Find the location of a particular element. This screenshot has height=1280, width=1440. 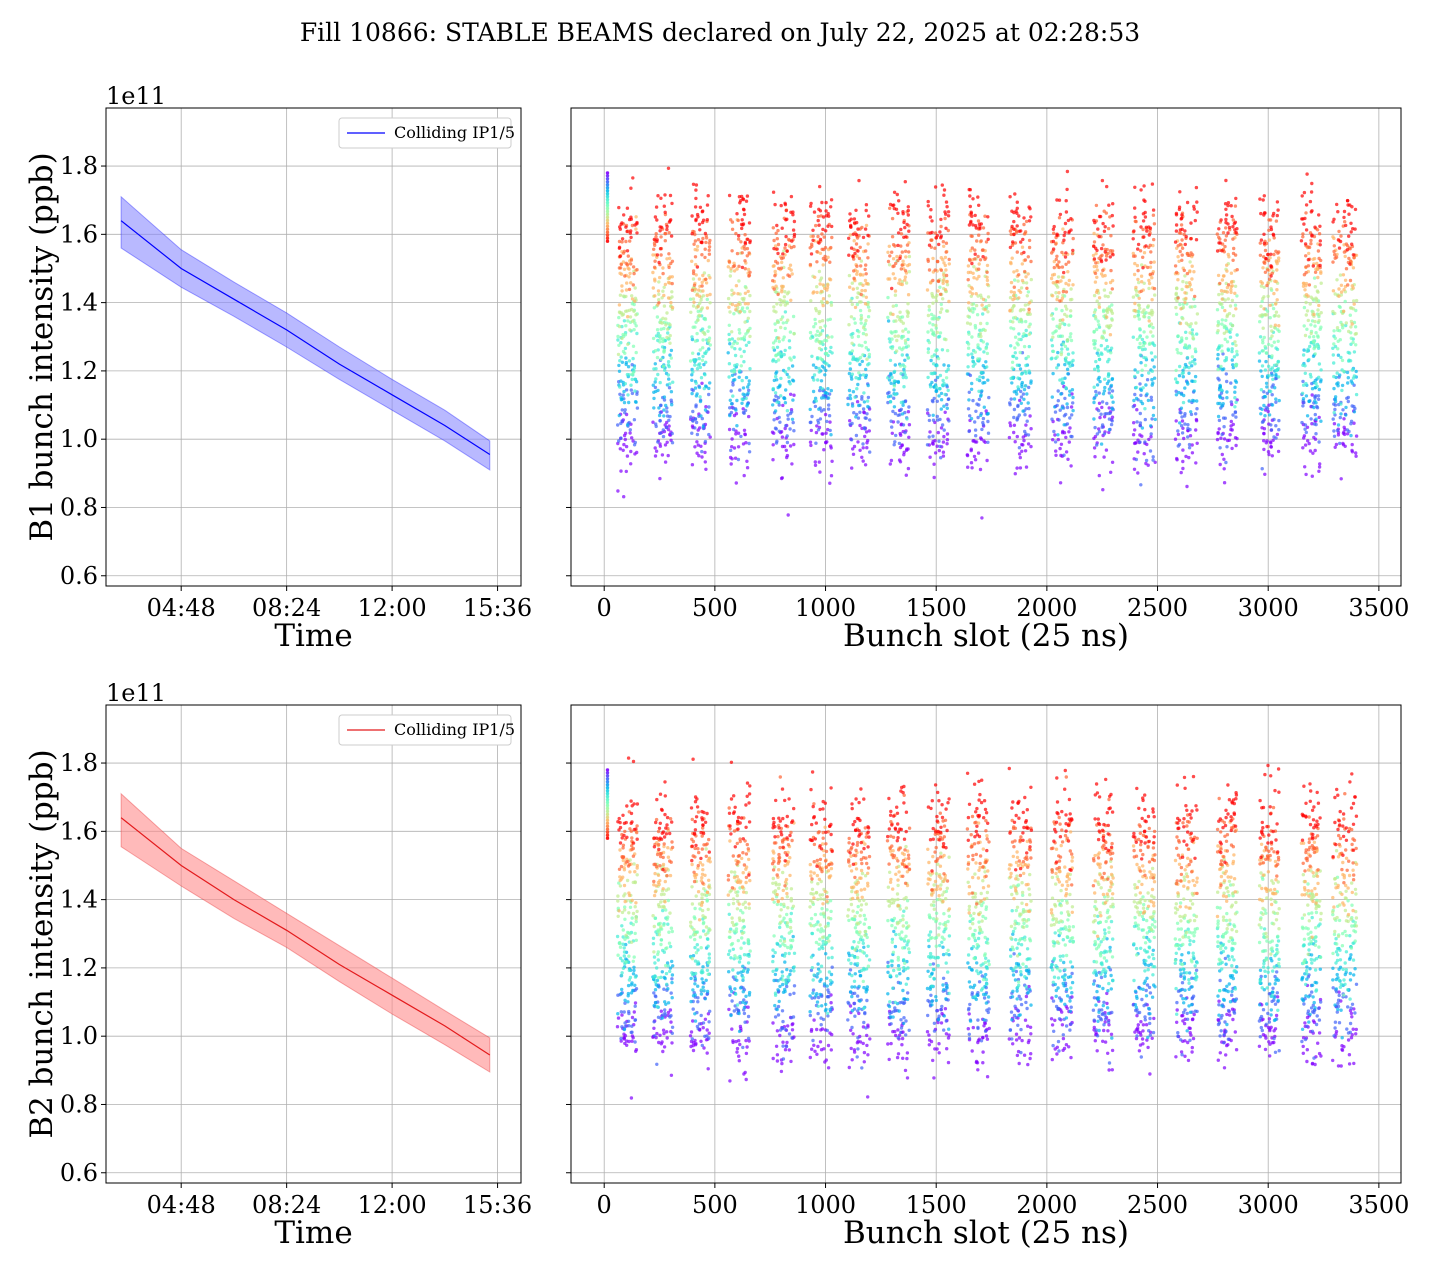

y-tick-label: 1.2 is located at coordinates (79, 371).